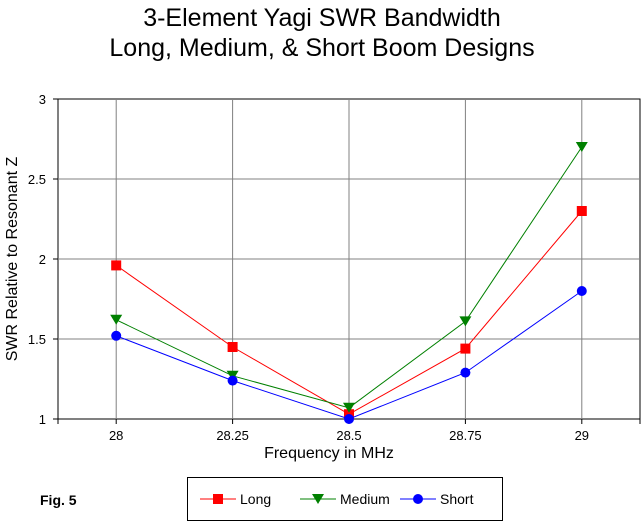 The height and width of the screenshot is (528, 644). What do you see at coordinates (329, 453) in the screenshot?
I see `x-axis-label: Frequency in MHz` at bounding box center [329, 453].